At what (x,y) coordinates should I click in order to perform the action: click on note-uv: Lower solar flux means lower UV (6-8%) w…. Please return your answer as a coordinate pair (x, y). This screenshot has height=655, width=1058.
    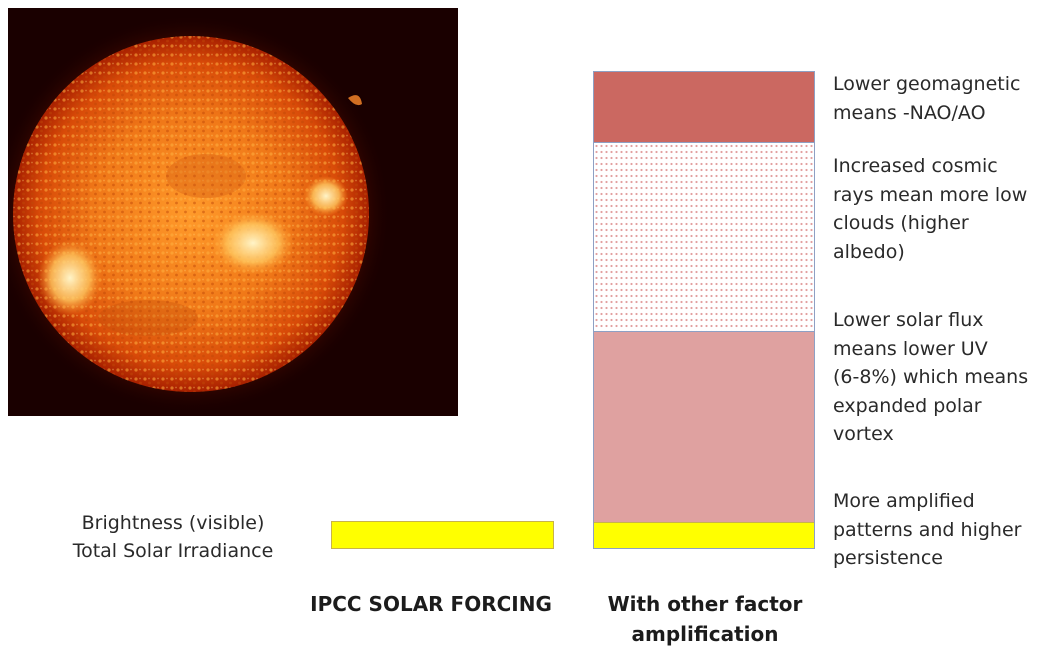
    Looking at the image, I should click on (945, 377).